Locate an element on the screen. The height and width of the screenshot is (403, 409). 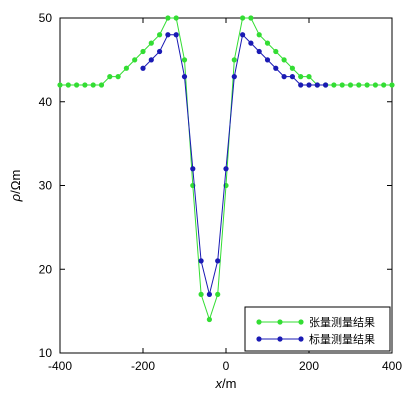
x-tick-label: -400 is located at coordinates (60, 366).